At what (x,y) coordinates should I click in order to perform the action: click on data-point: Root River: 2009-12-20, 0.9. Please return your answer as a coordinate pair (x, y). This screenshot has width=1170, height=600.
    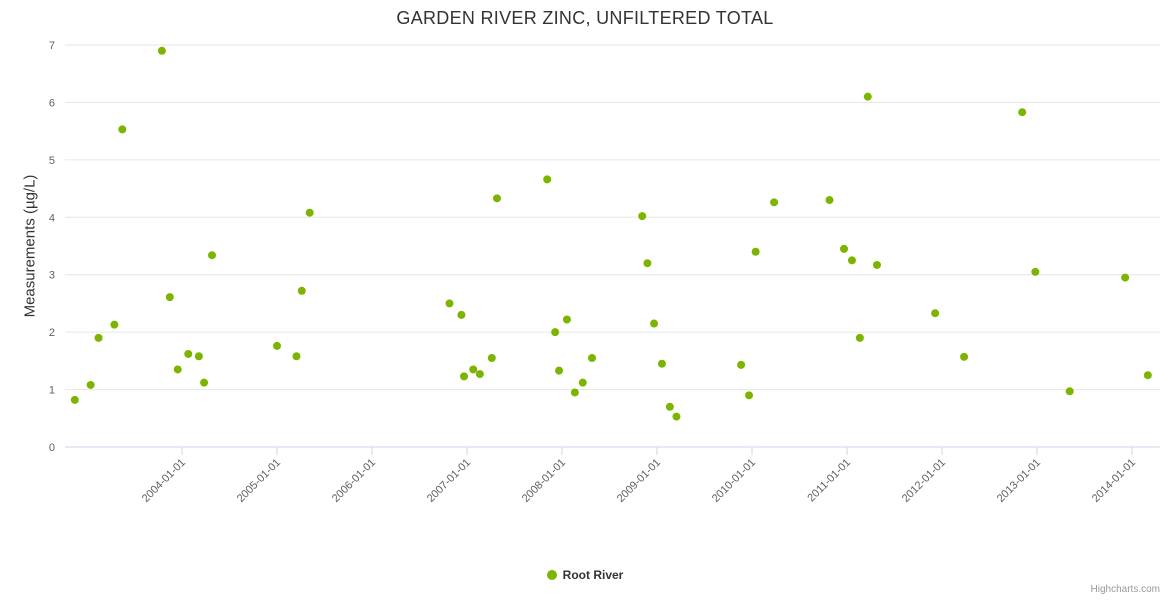
    Looking at the image, I should click on (749, 395).